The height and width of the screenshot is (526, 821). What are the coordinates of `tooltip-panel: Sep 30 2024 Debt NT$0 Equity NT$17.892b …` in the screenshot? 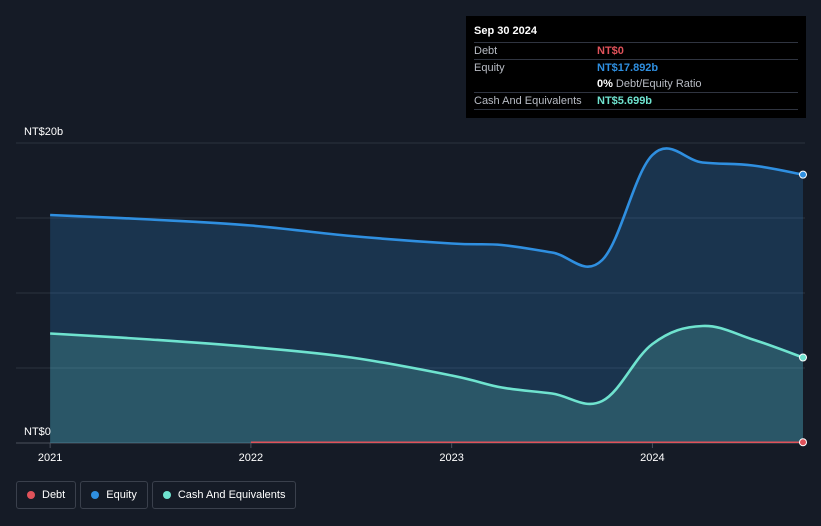 It's located at (636, 67).